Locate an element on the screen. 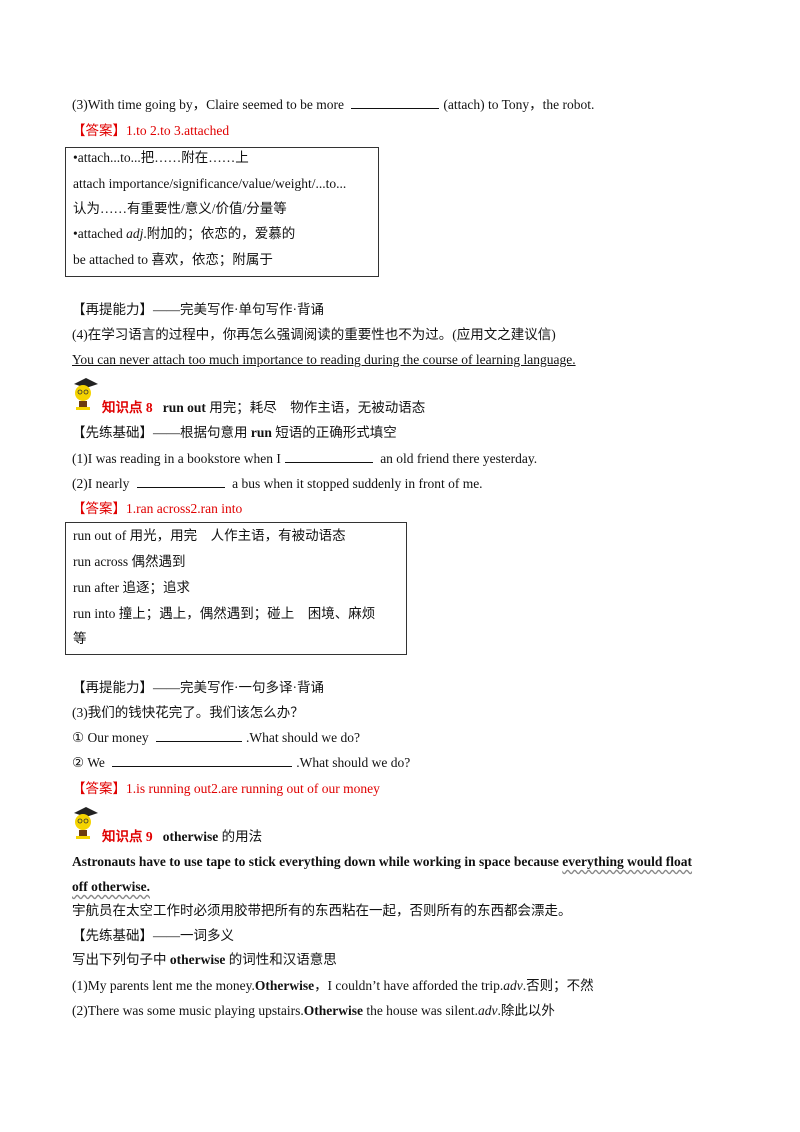  example-sentence-cont: off otherwise. is located at coordinates (111, 886).